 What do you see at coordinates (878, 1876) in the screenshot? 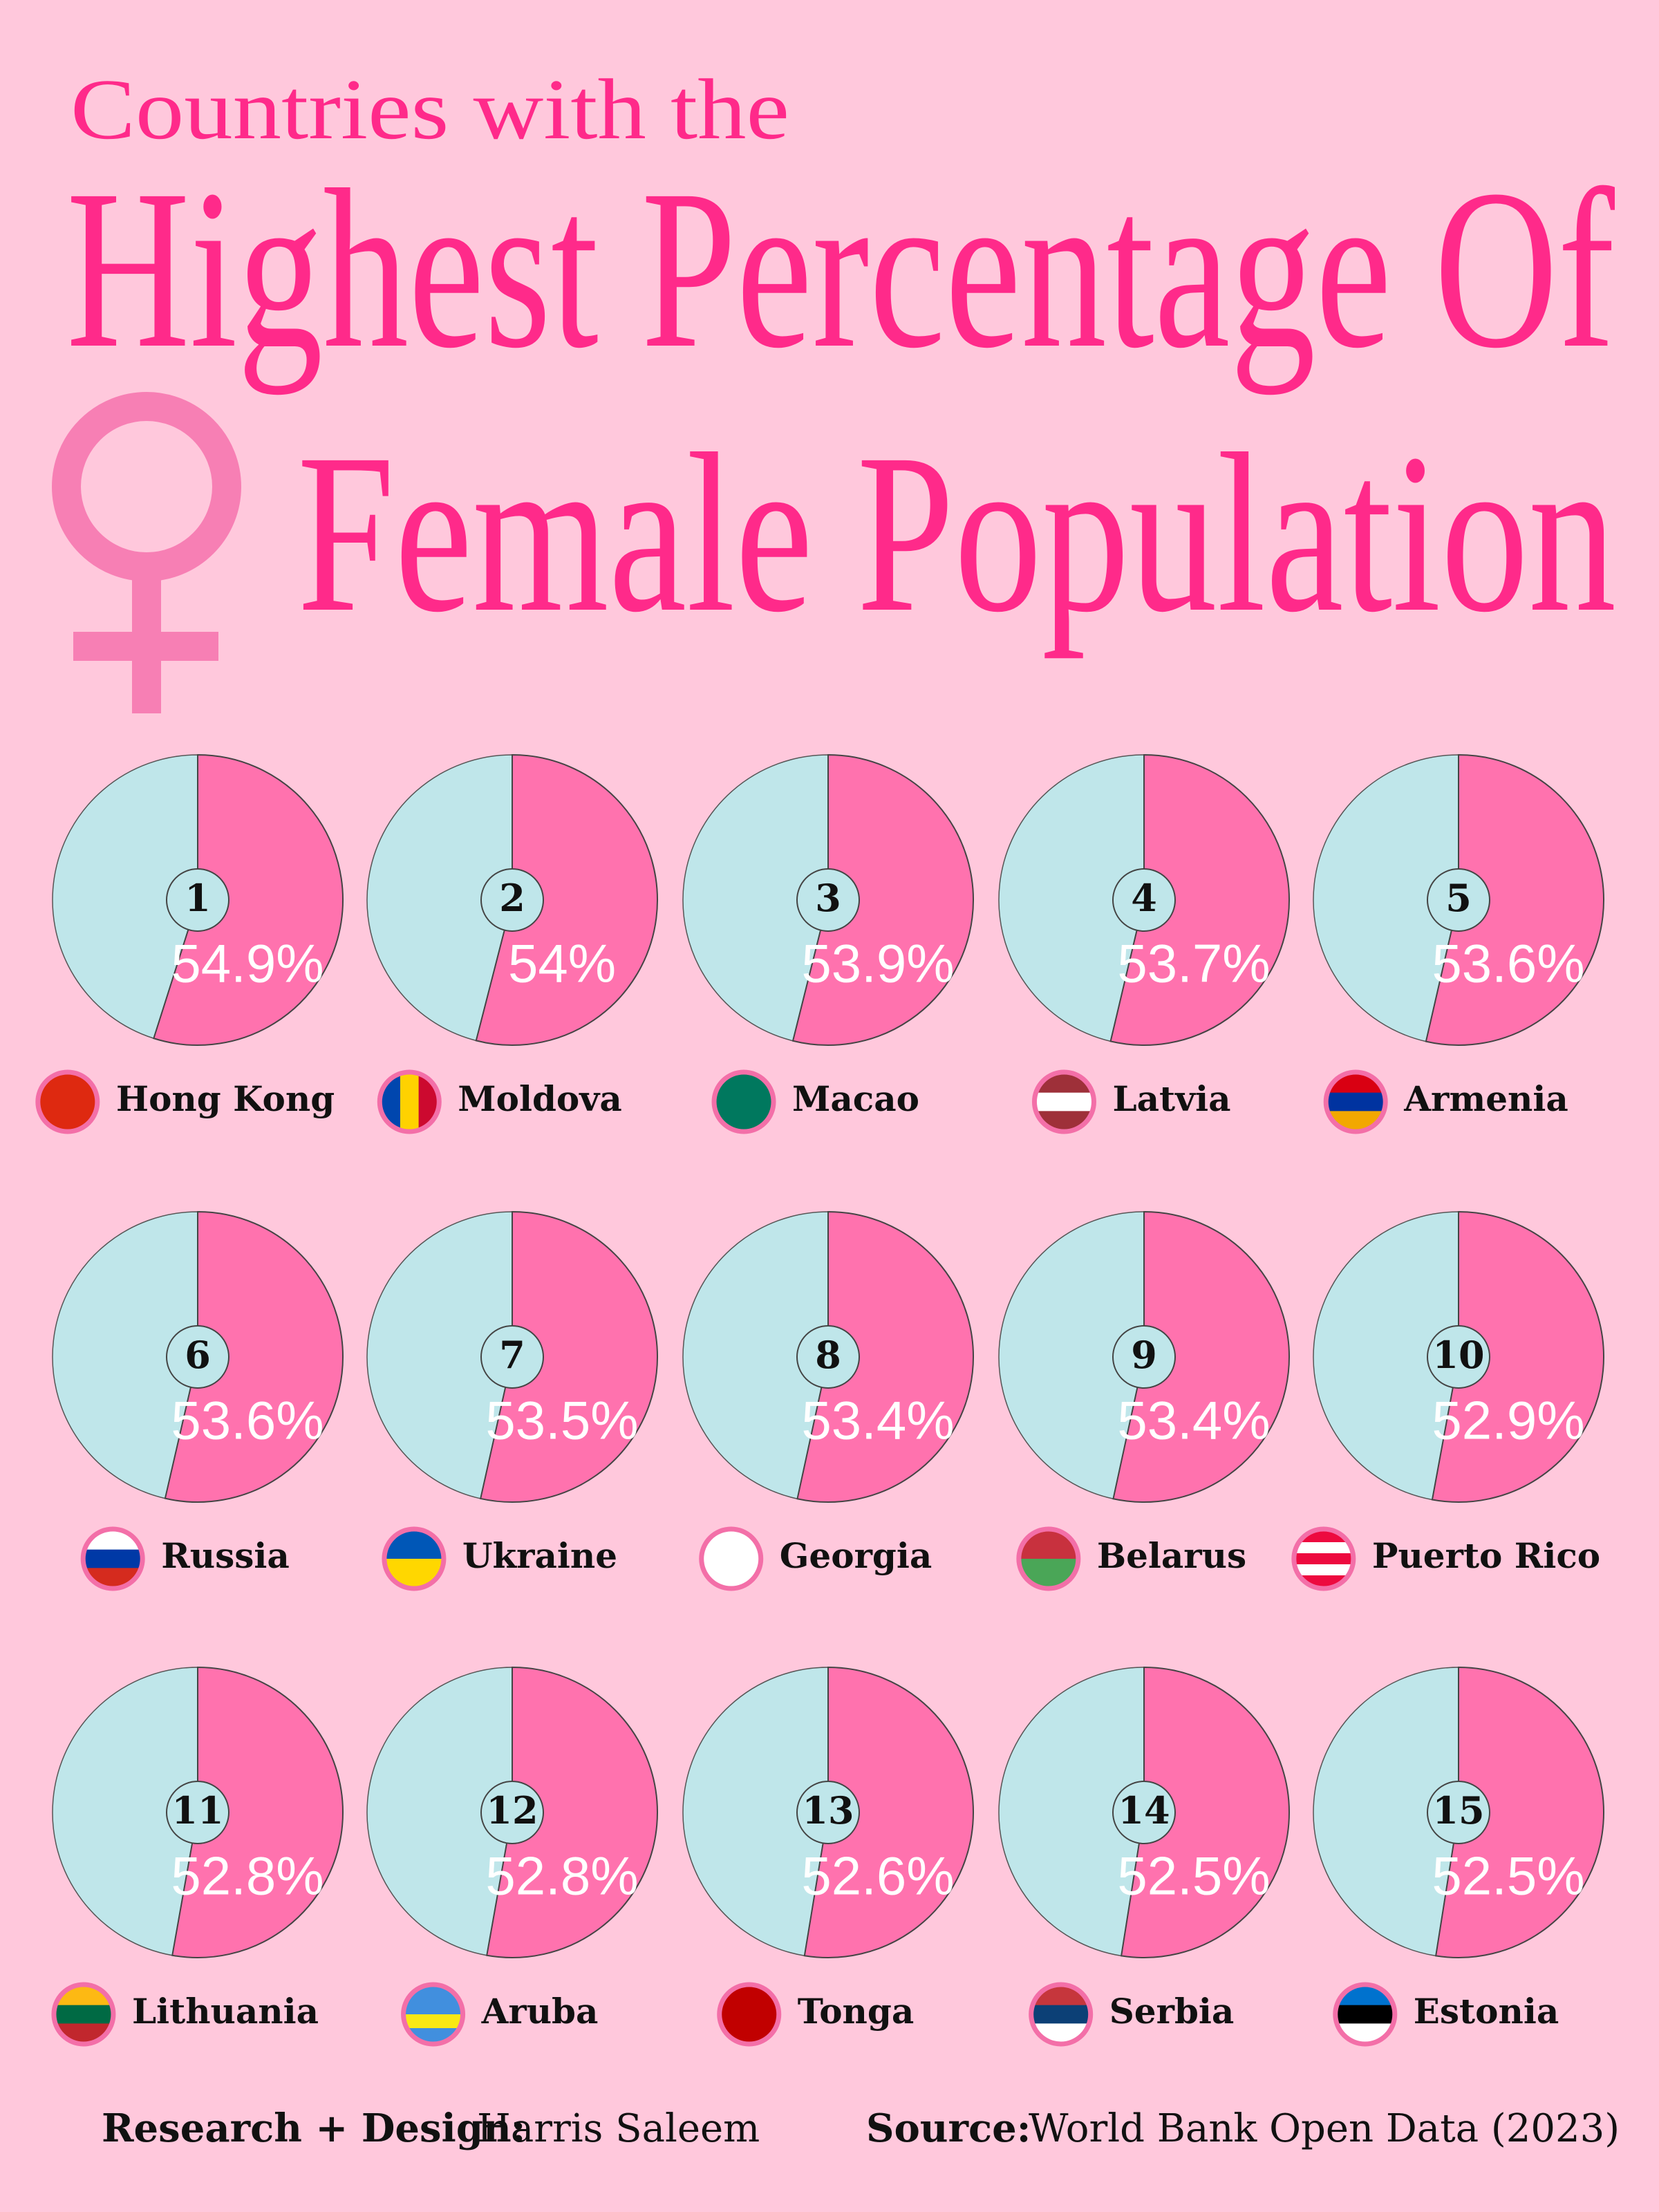
I see `value-label: 52.6%` at bounding box center [878, 1876].